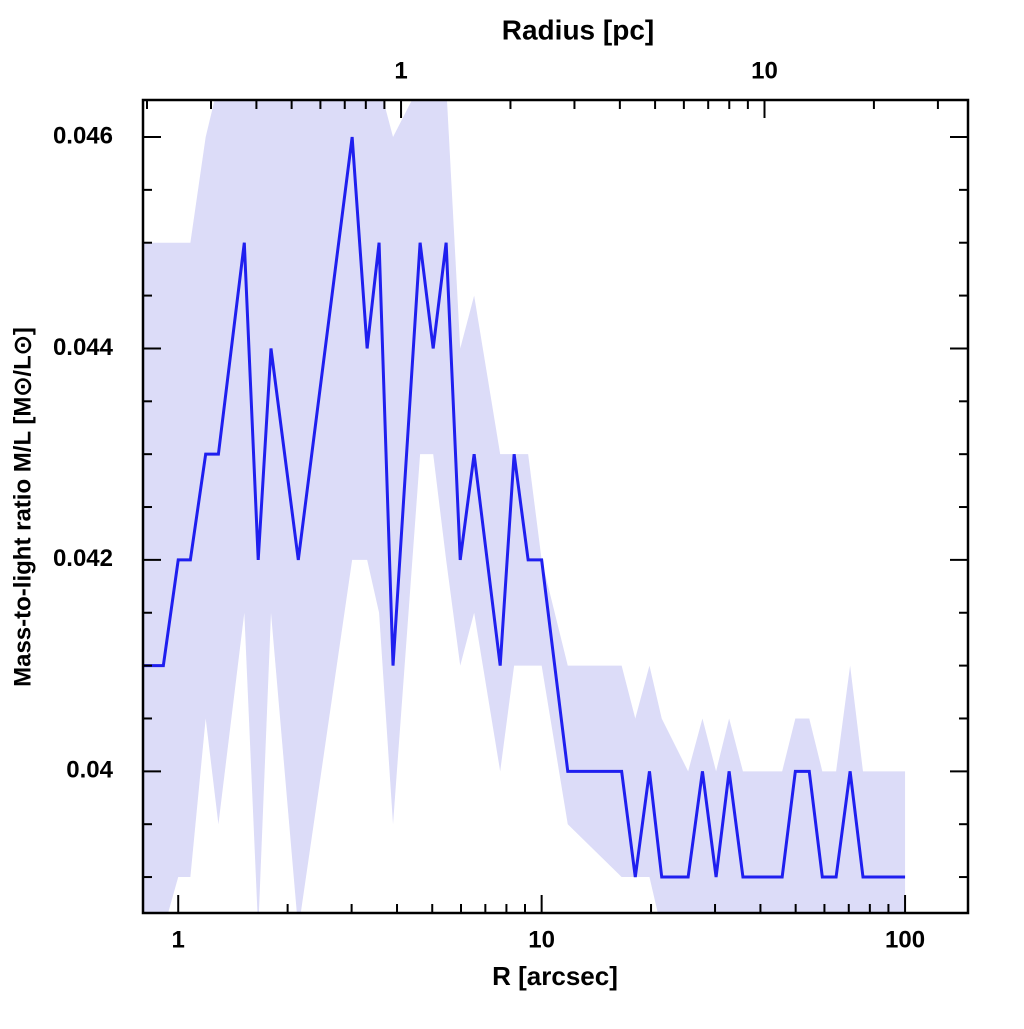 This screenshot has width=1024, height=1029. I want to click on x-axis-label: R [arcsec], so click(555, 976).